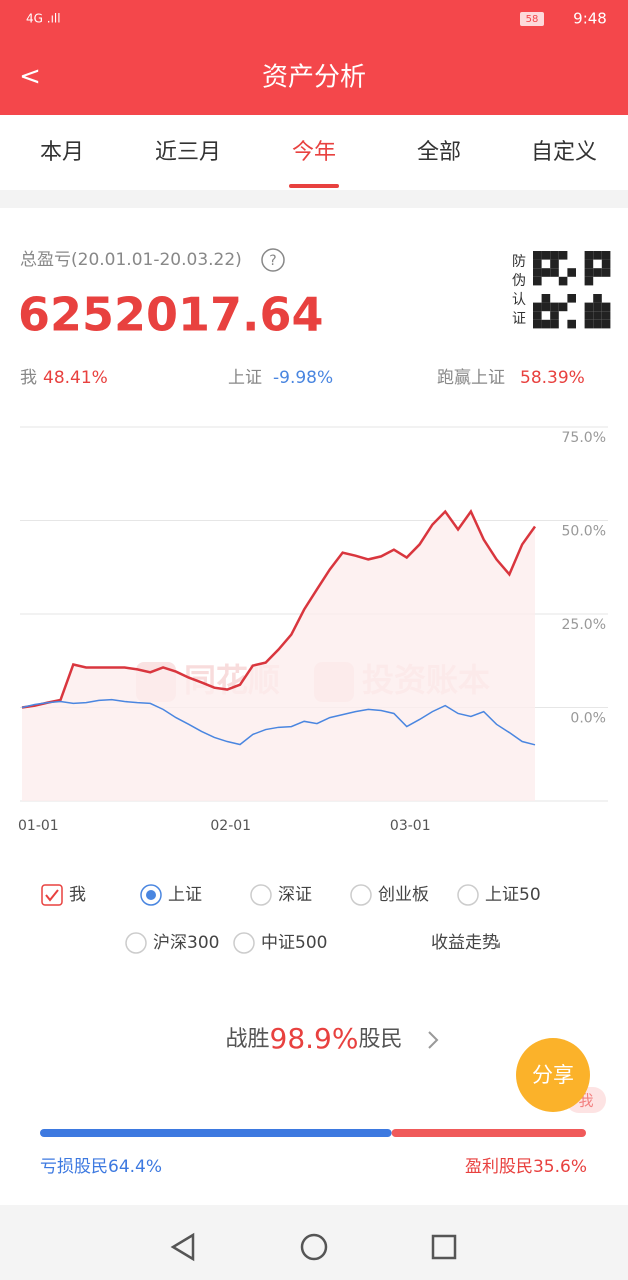  Describe the element at coordinates (216, 1133) in the screenshot. I see `loss-bar` at that location.